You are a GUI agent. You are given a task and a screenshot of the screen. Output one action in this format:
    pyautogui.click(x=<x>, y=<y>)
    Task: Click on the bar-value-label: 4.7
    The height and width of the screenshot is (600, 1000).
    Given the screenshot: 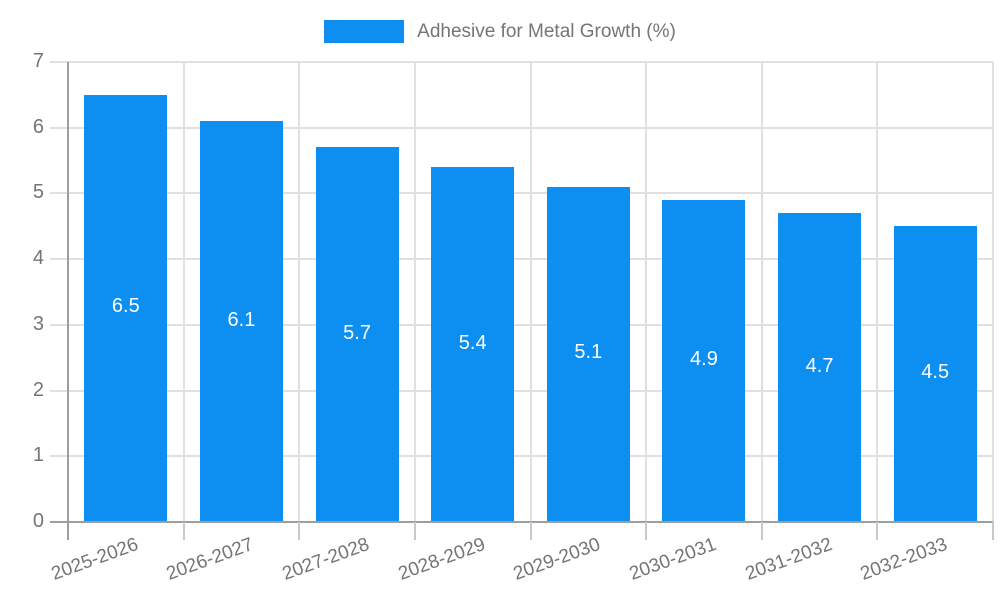 What is the action you would take?
    pyautogui.click(x=819, y=365)
    